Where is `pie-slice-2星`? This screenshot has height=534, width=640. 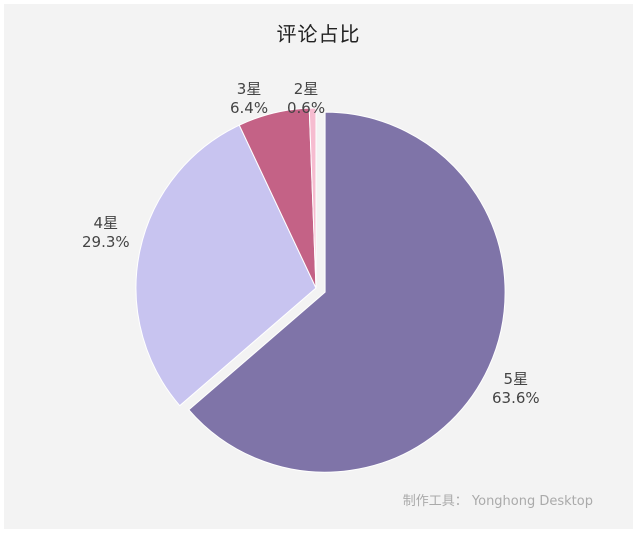 pie-slice-2星 is located at coordinates (312, 198).